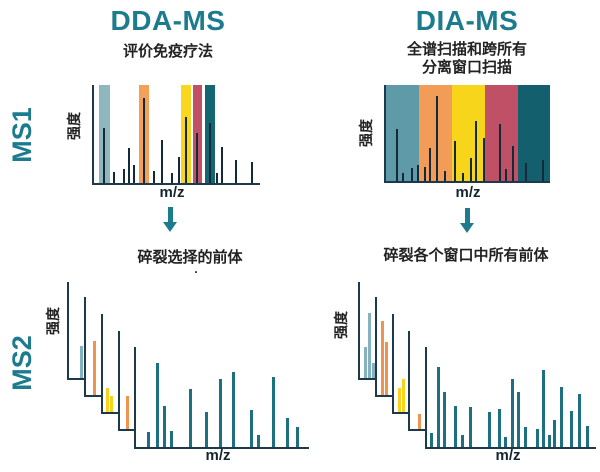  What do you see at coordinates (22, 363) in the screenshot?
I see `ms2-row-label: MS2` at bounding box center [22, 363].